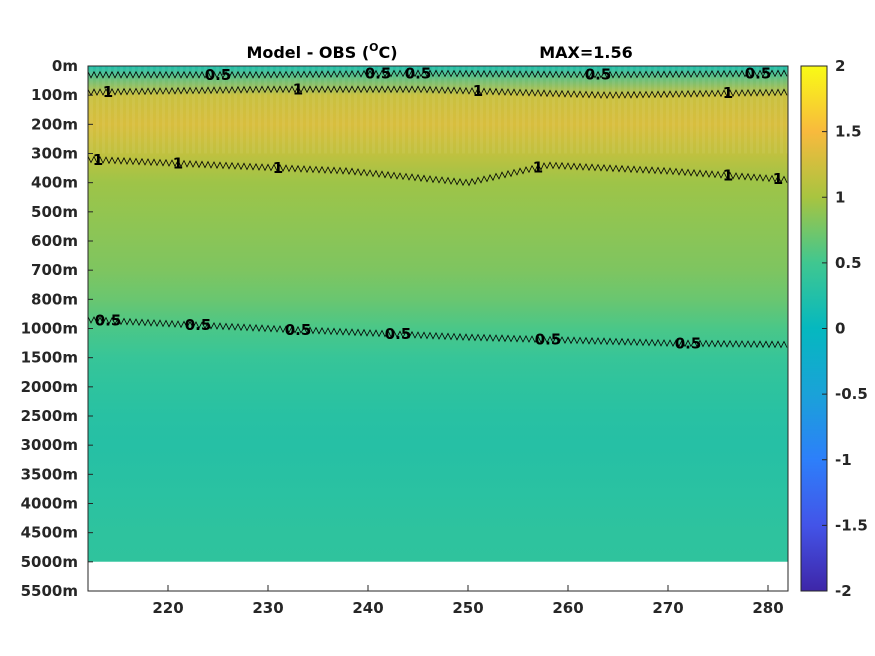 The width and height of the screenshot is (875, 656). I want to click on x-tick-label: 280, so click(767, 608).